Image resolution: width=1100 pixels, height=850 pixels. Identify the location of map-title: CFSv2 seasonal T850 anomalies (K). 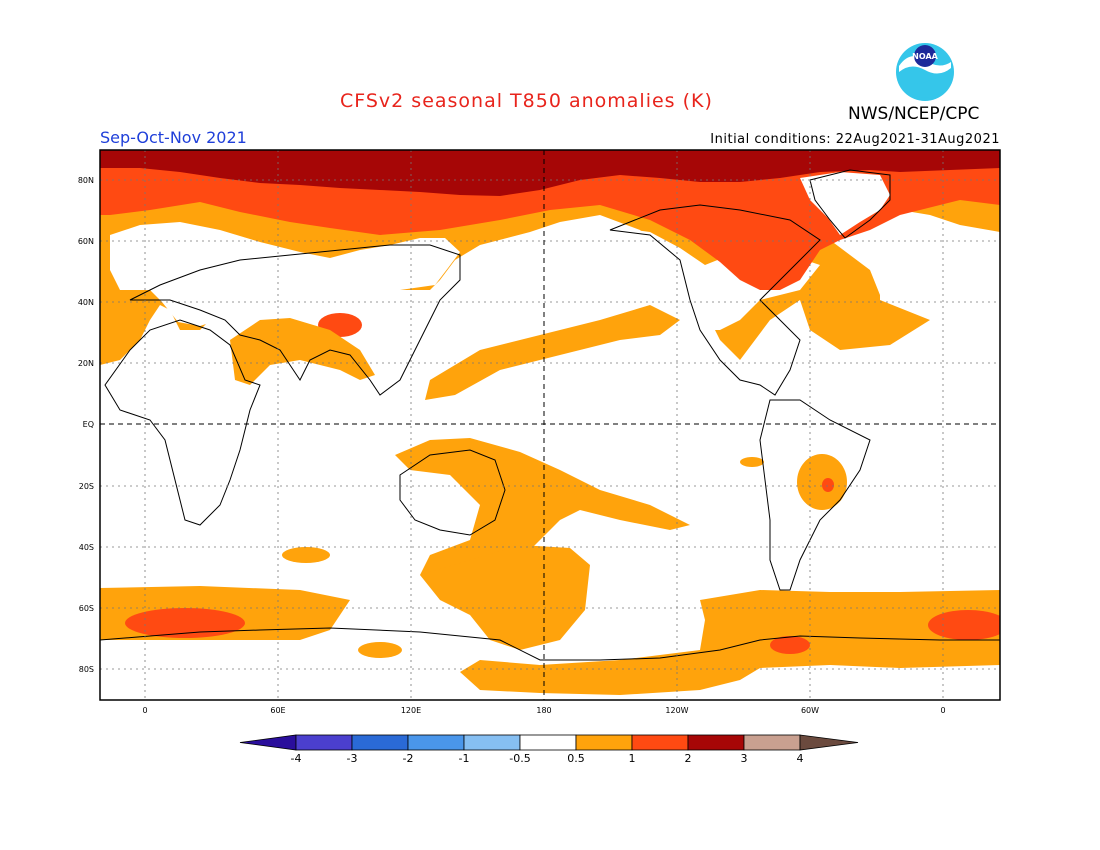
(526, 101).